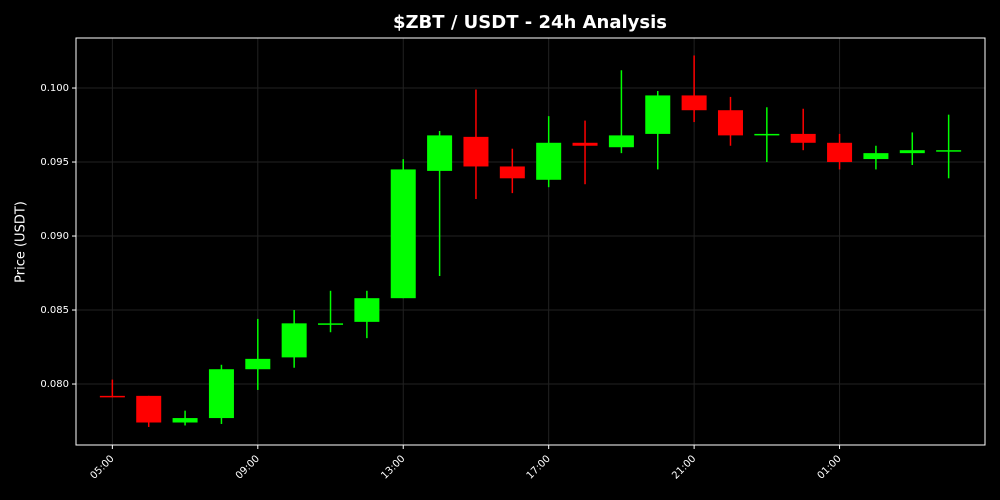  What do you see at coordinates (21, 242) in the screenshot?
I see `y-axis-label: Price (USDT)` at bounding box center [21, 242].